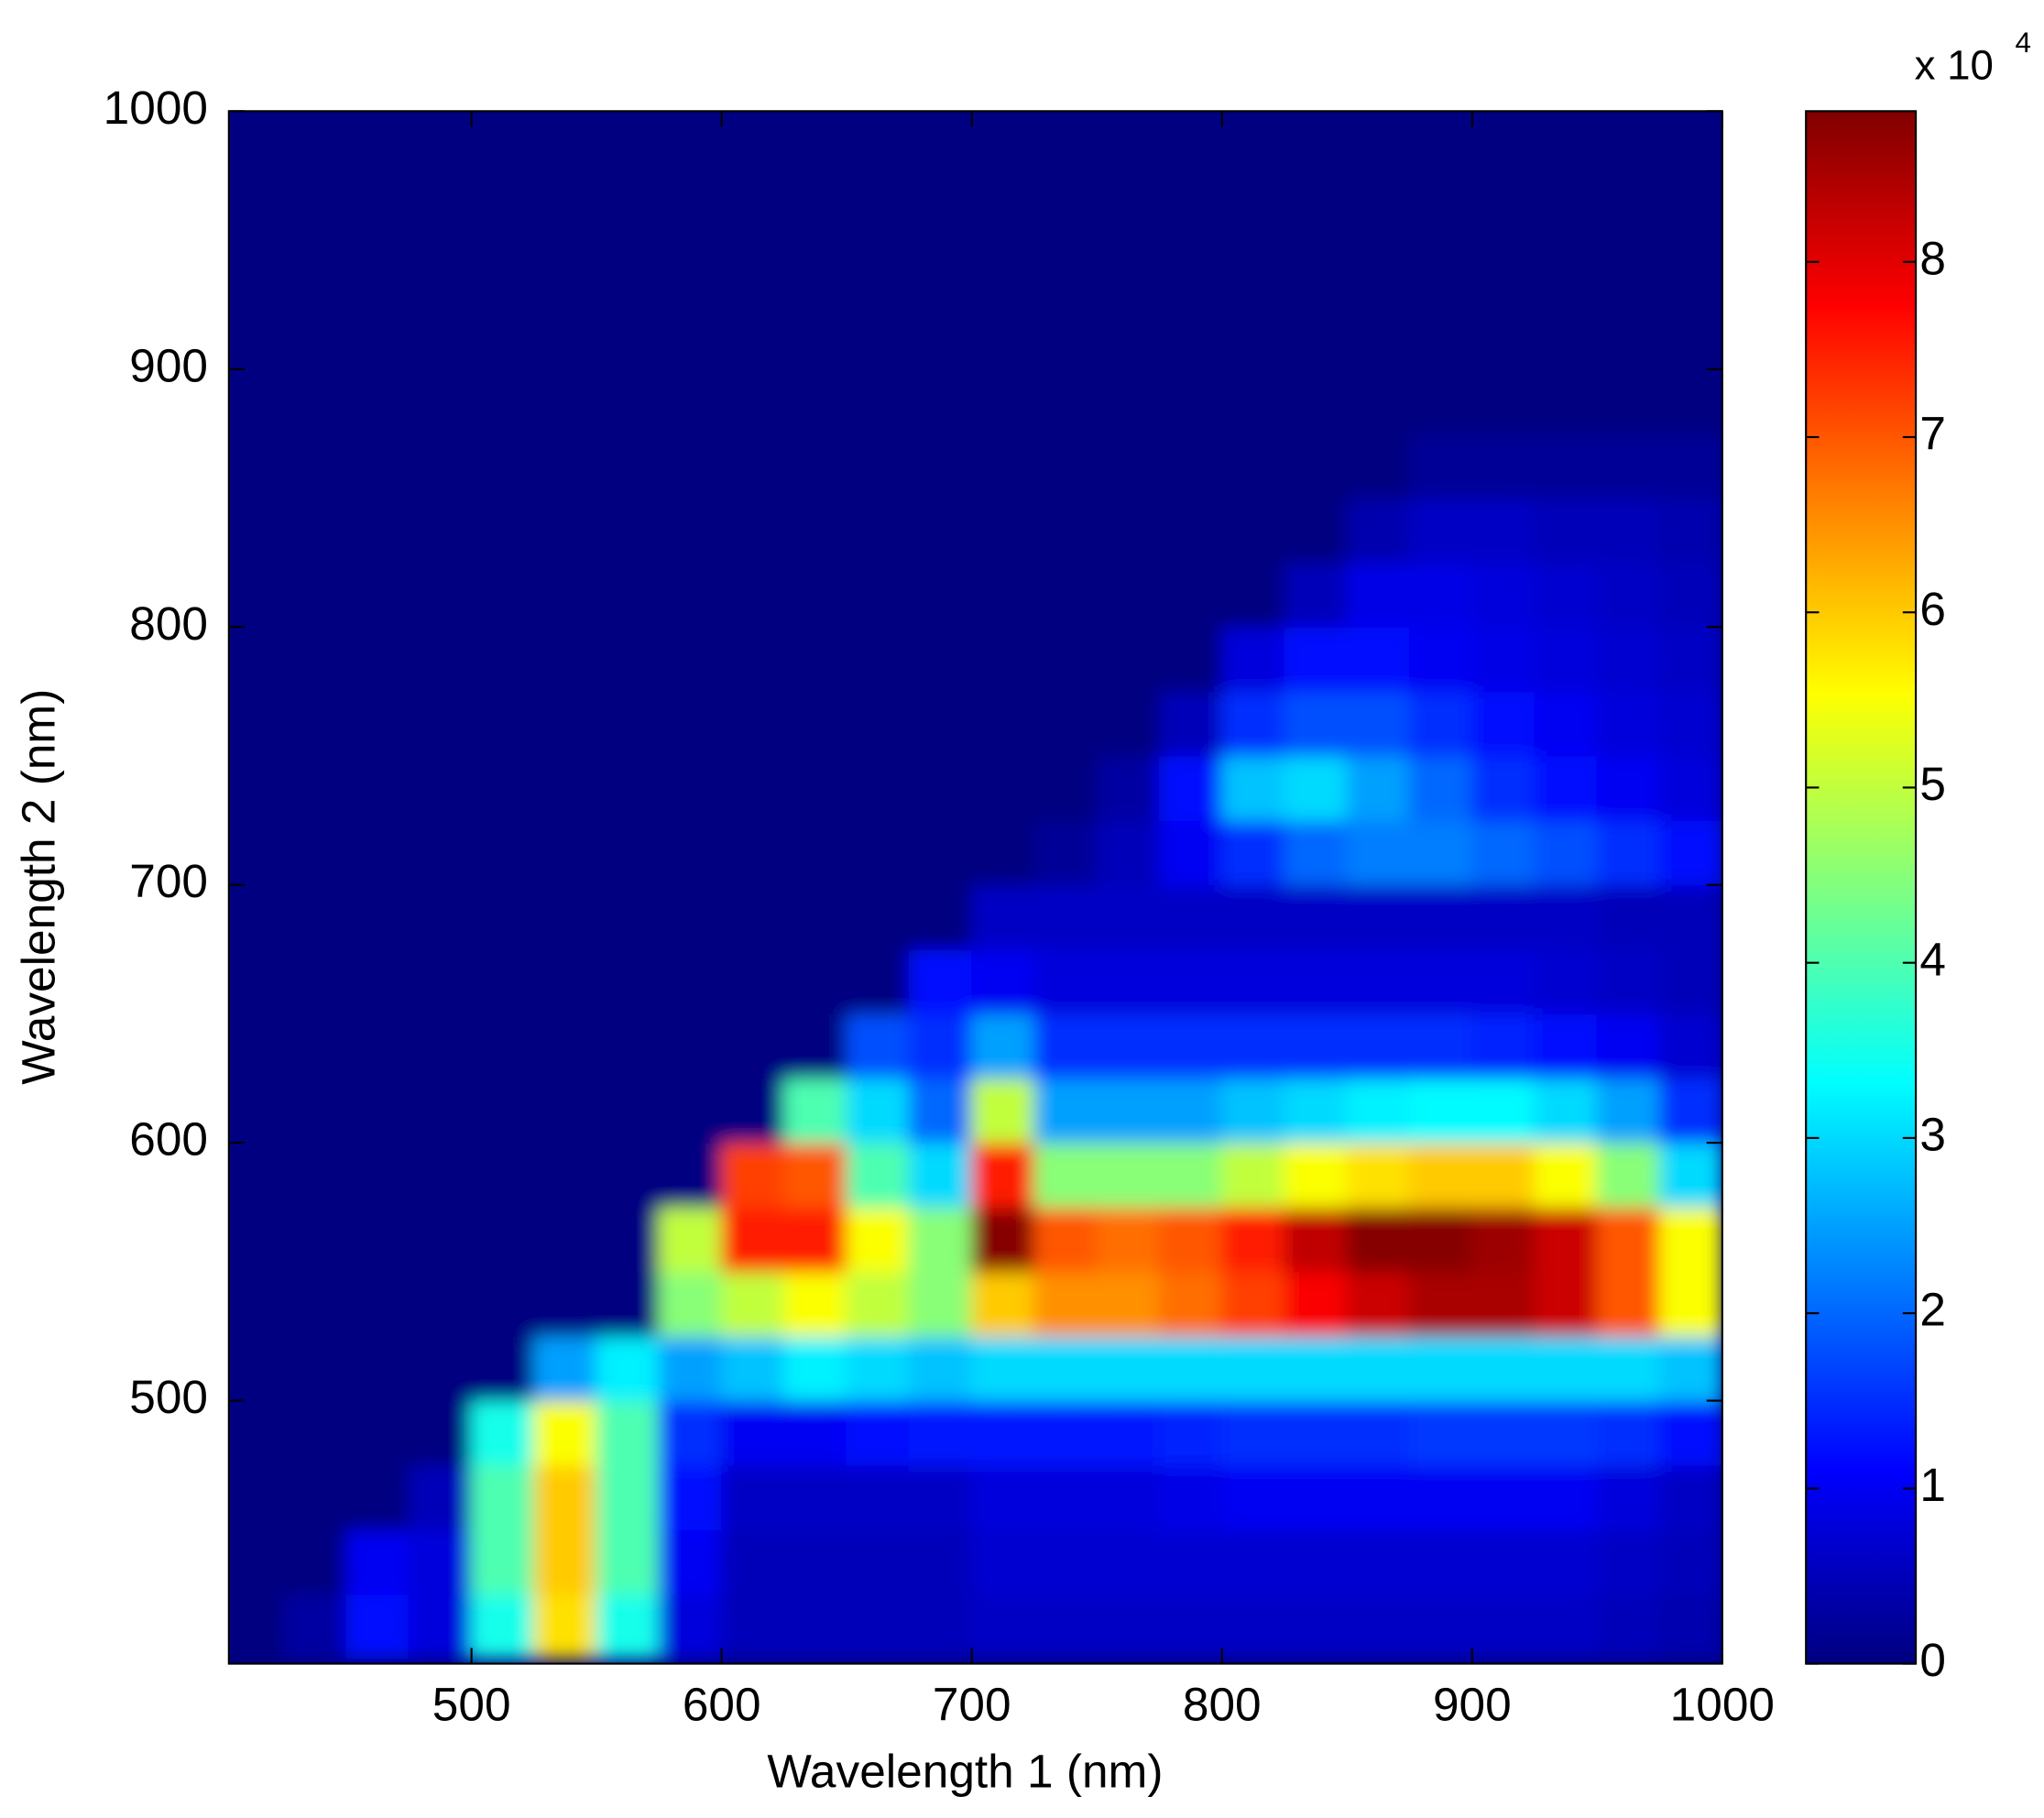 This screenshot has width=2044, height=1818. What do you see at coordinates (1933, 959) in the screenshot?
I see `colorbar-tick-label: 4` at bounding box center [1933, 959].